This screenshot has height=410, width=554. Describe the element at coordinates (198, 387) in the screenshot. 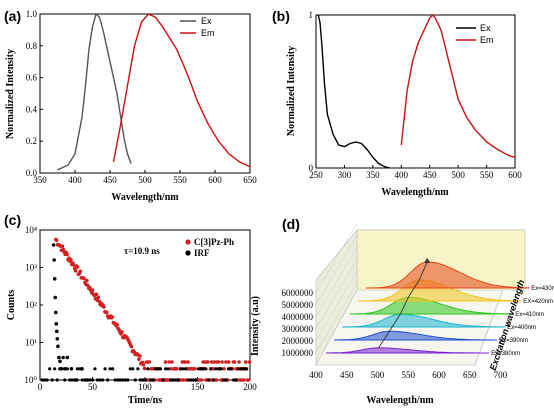

I see `panel-c-xtick-label: 150` at that location.